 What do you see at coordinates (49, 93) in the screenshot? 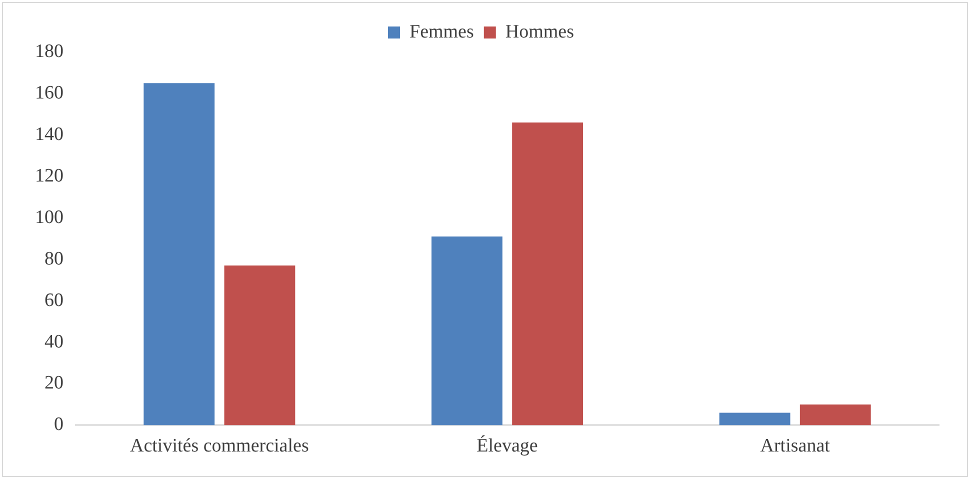
I see `y-tick-label: 160` at bounding box center [49, 93].